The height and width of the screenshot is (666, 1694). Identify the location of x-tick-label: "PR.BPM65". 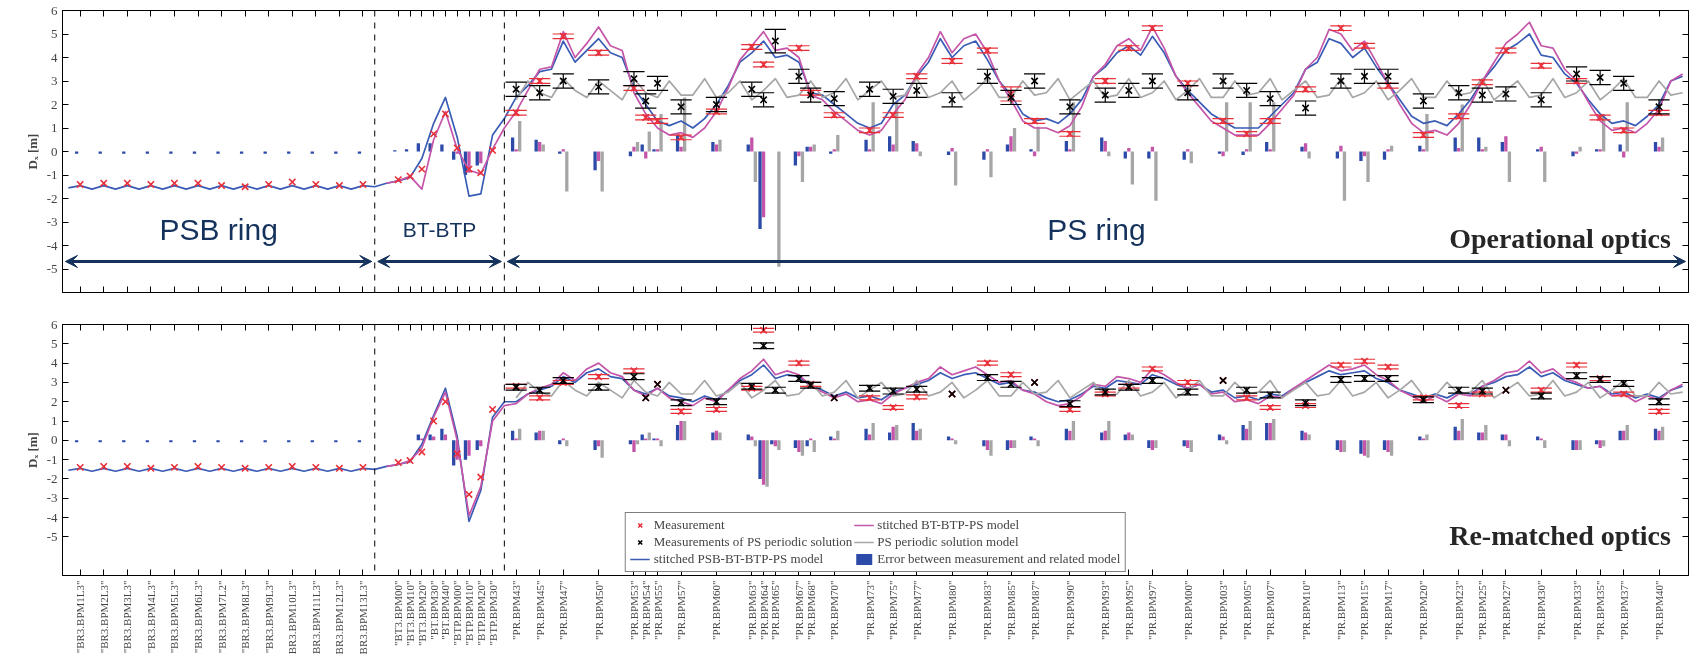
(775, 610).